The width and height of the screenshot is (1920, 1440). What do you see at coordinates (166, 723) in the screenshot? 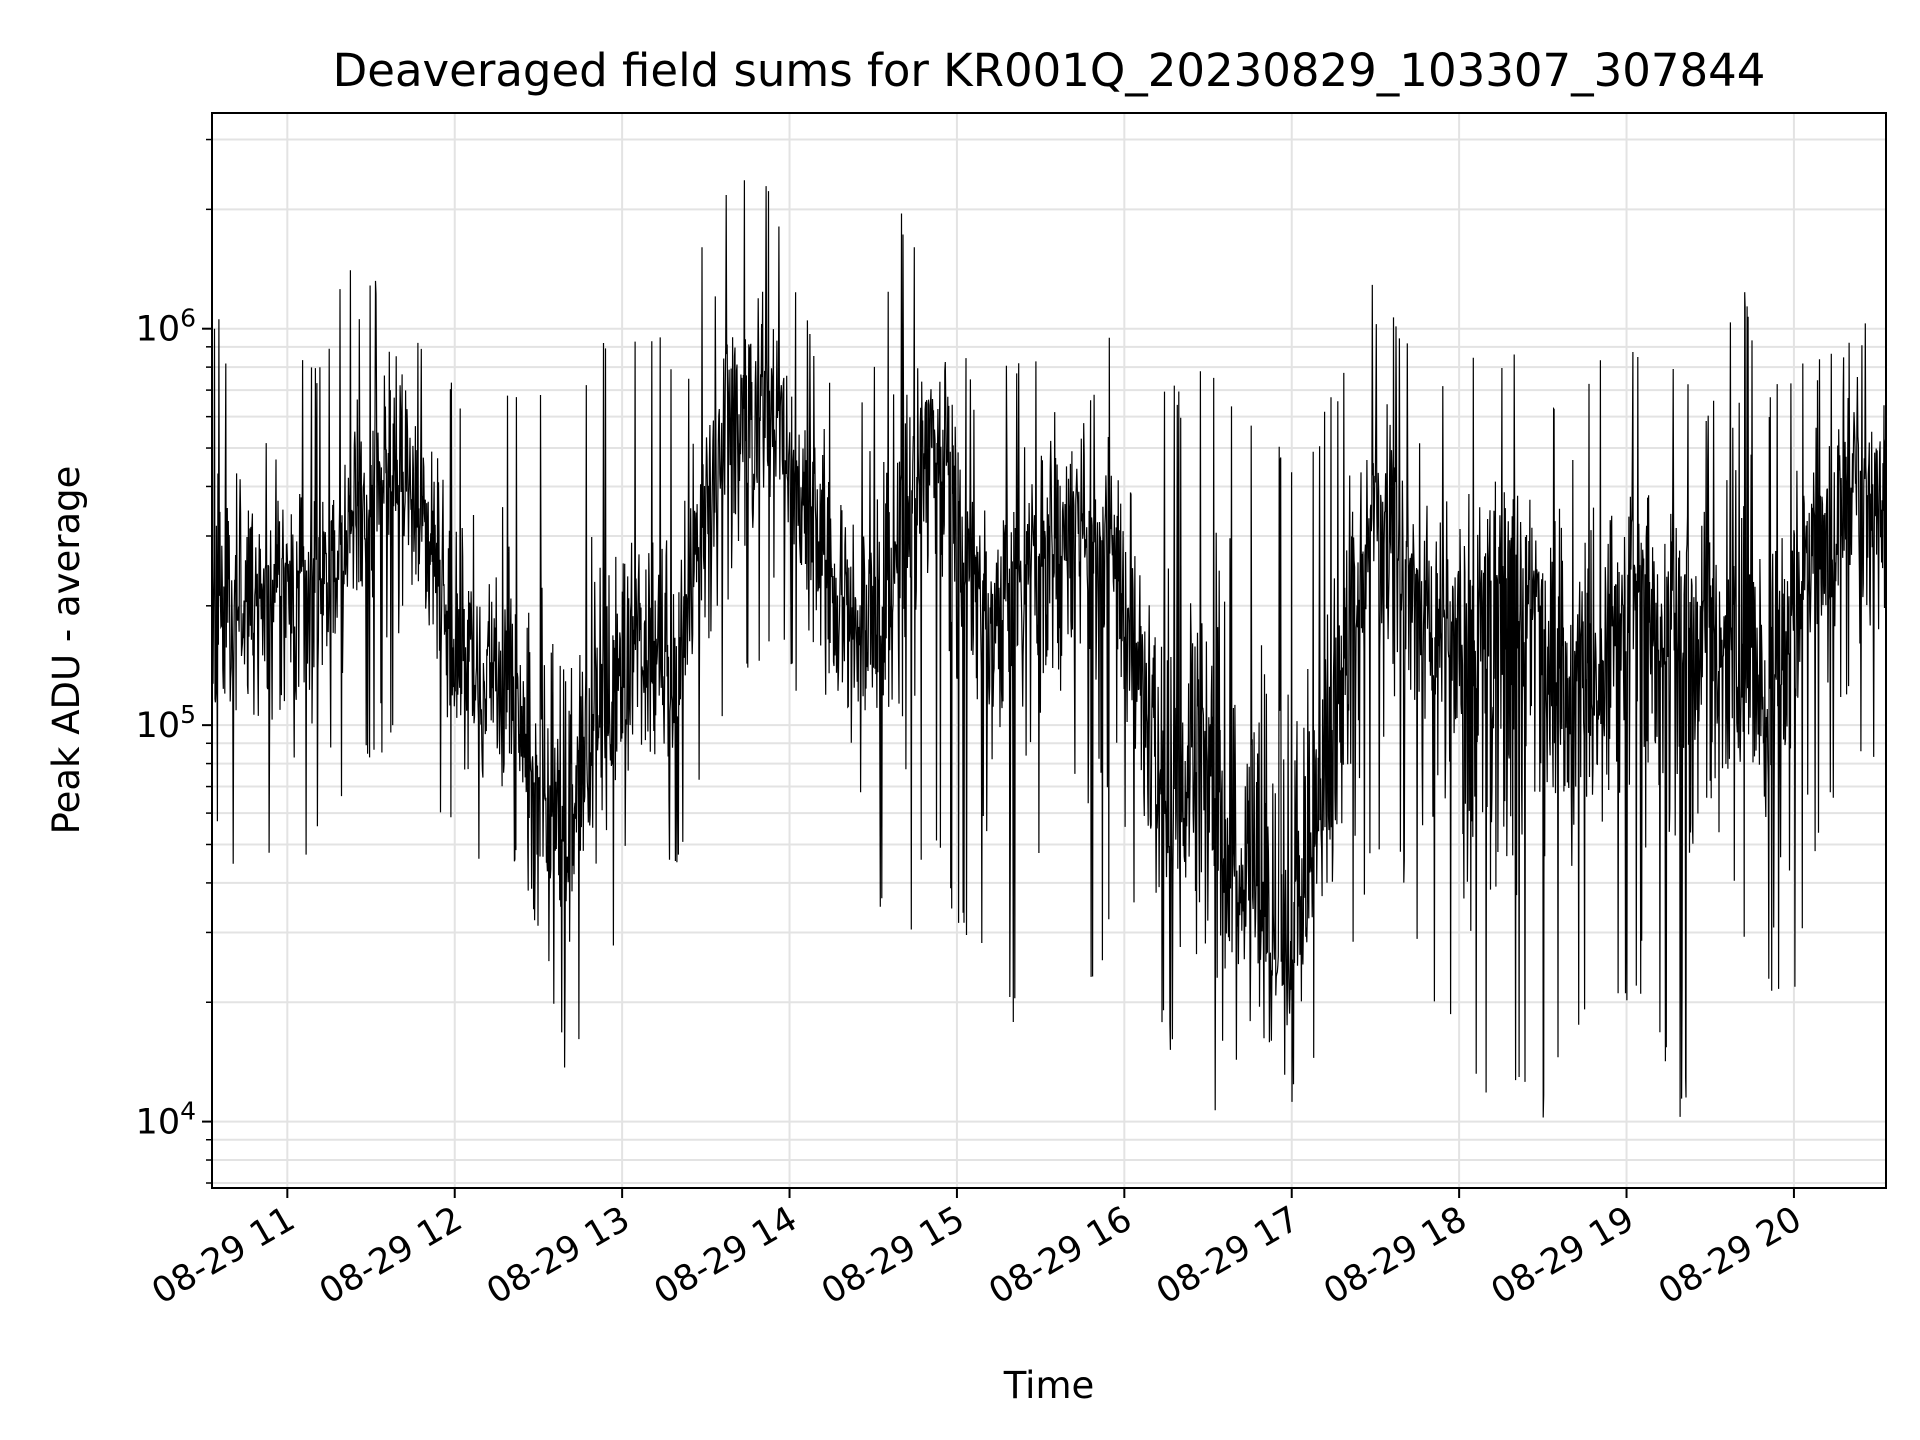
I see `y-tick-label: 10⁵` at bounding box center [166, 723].